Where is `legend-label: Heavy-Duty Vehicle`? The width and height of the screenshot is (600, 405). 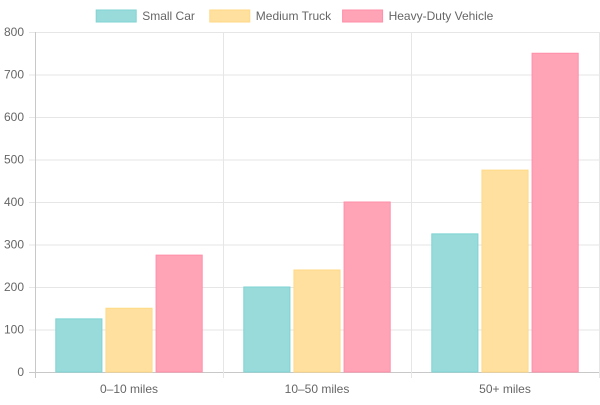 legend-label: Heavy-Duty Vehicle is located at coordinates (441, 16).